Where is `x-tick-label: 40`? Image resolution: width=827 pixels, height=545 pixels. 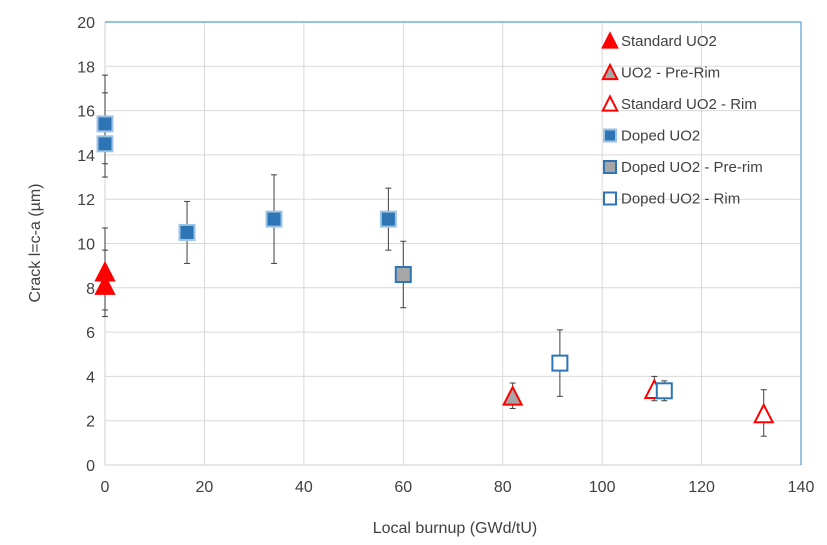
x-tick-label: 40 is located at coordinates (304, 487).